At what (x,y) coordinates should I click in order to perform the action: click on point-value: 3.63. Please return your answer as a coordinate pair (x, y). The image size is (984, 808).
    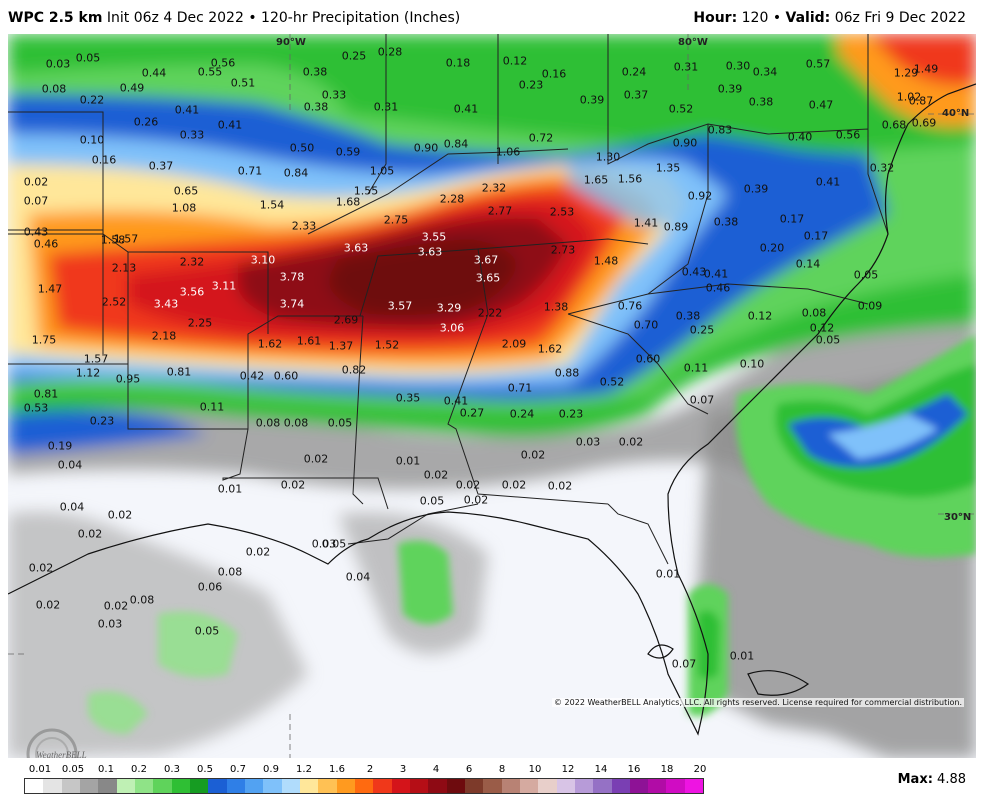
    Looking at the image, I should click on (430, 252).